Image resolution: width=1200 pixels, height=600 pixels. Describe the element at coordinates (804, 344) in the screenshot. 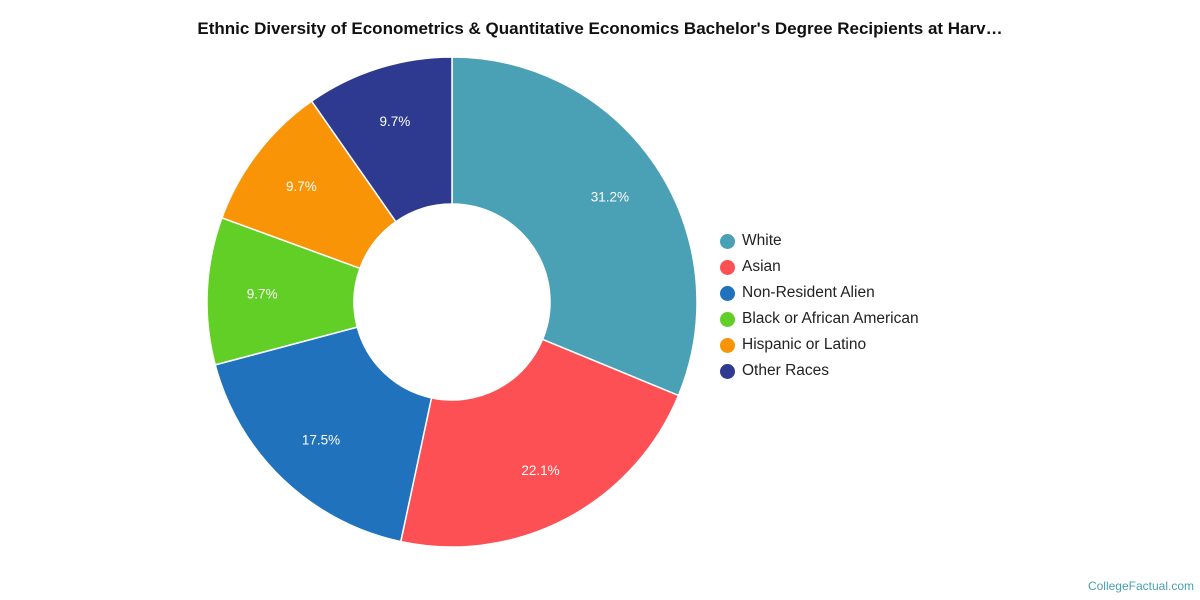

I see `legend-label: Hispanic or Latino` at that location.